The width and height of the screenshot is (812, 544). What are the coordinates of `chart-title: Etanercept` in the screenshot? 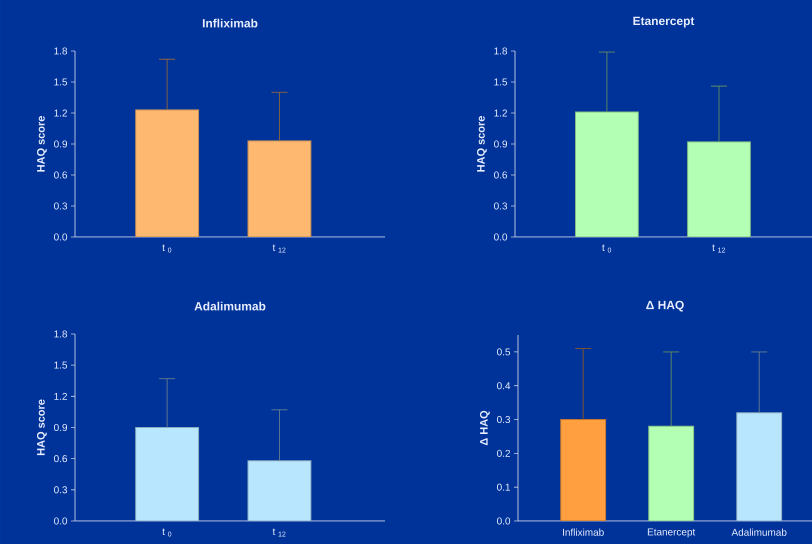 It's located at (663, 22).